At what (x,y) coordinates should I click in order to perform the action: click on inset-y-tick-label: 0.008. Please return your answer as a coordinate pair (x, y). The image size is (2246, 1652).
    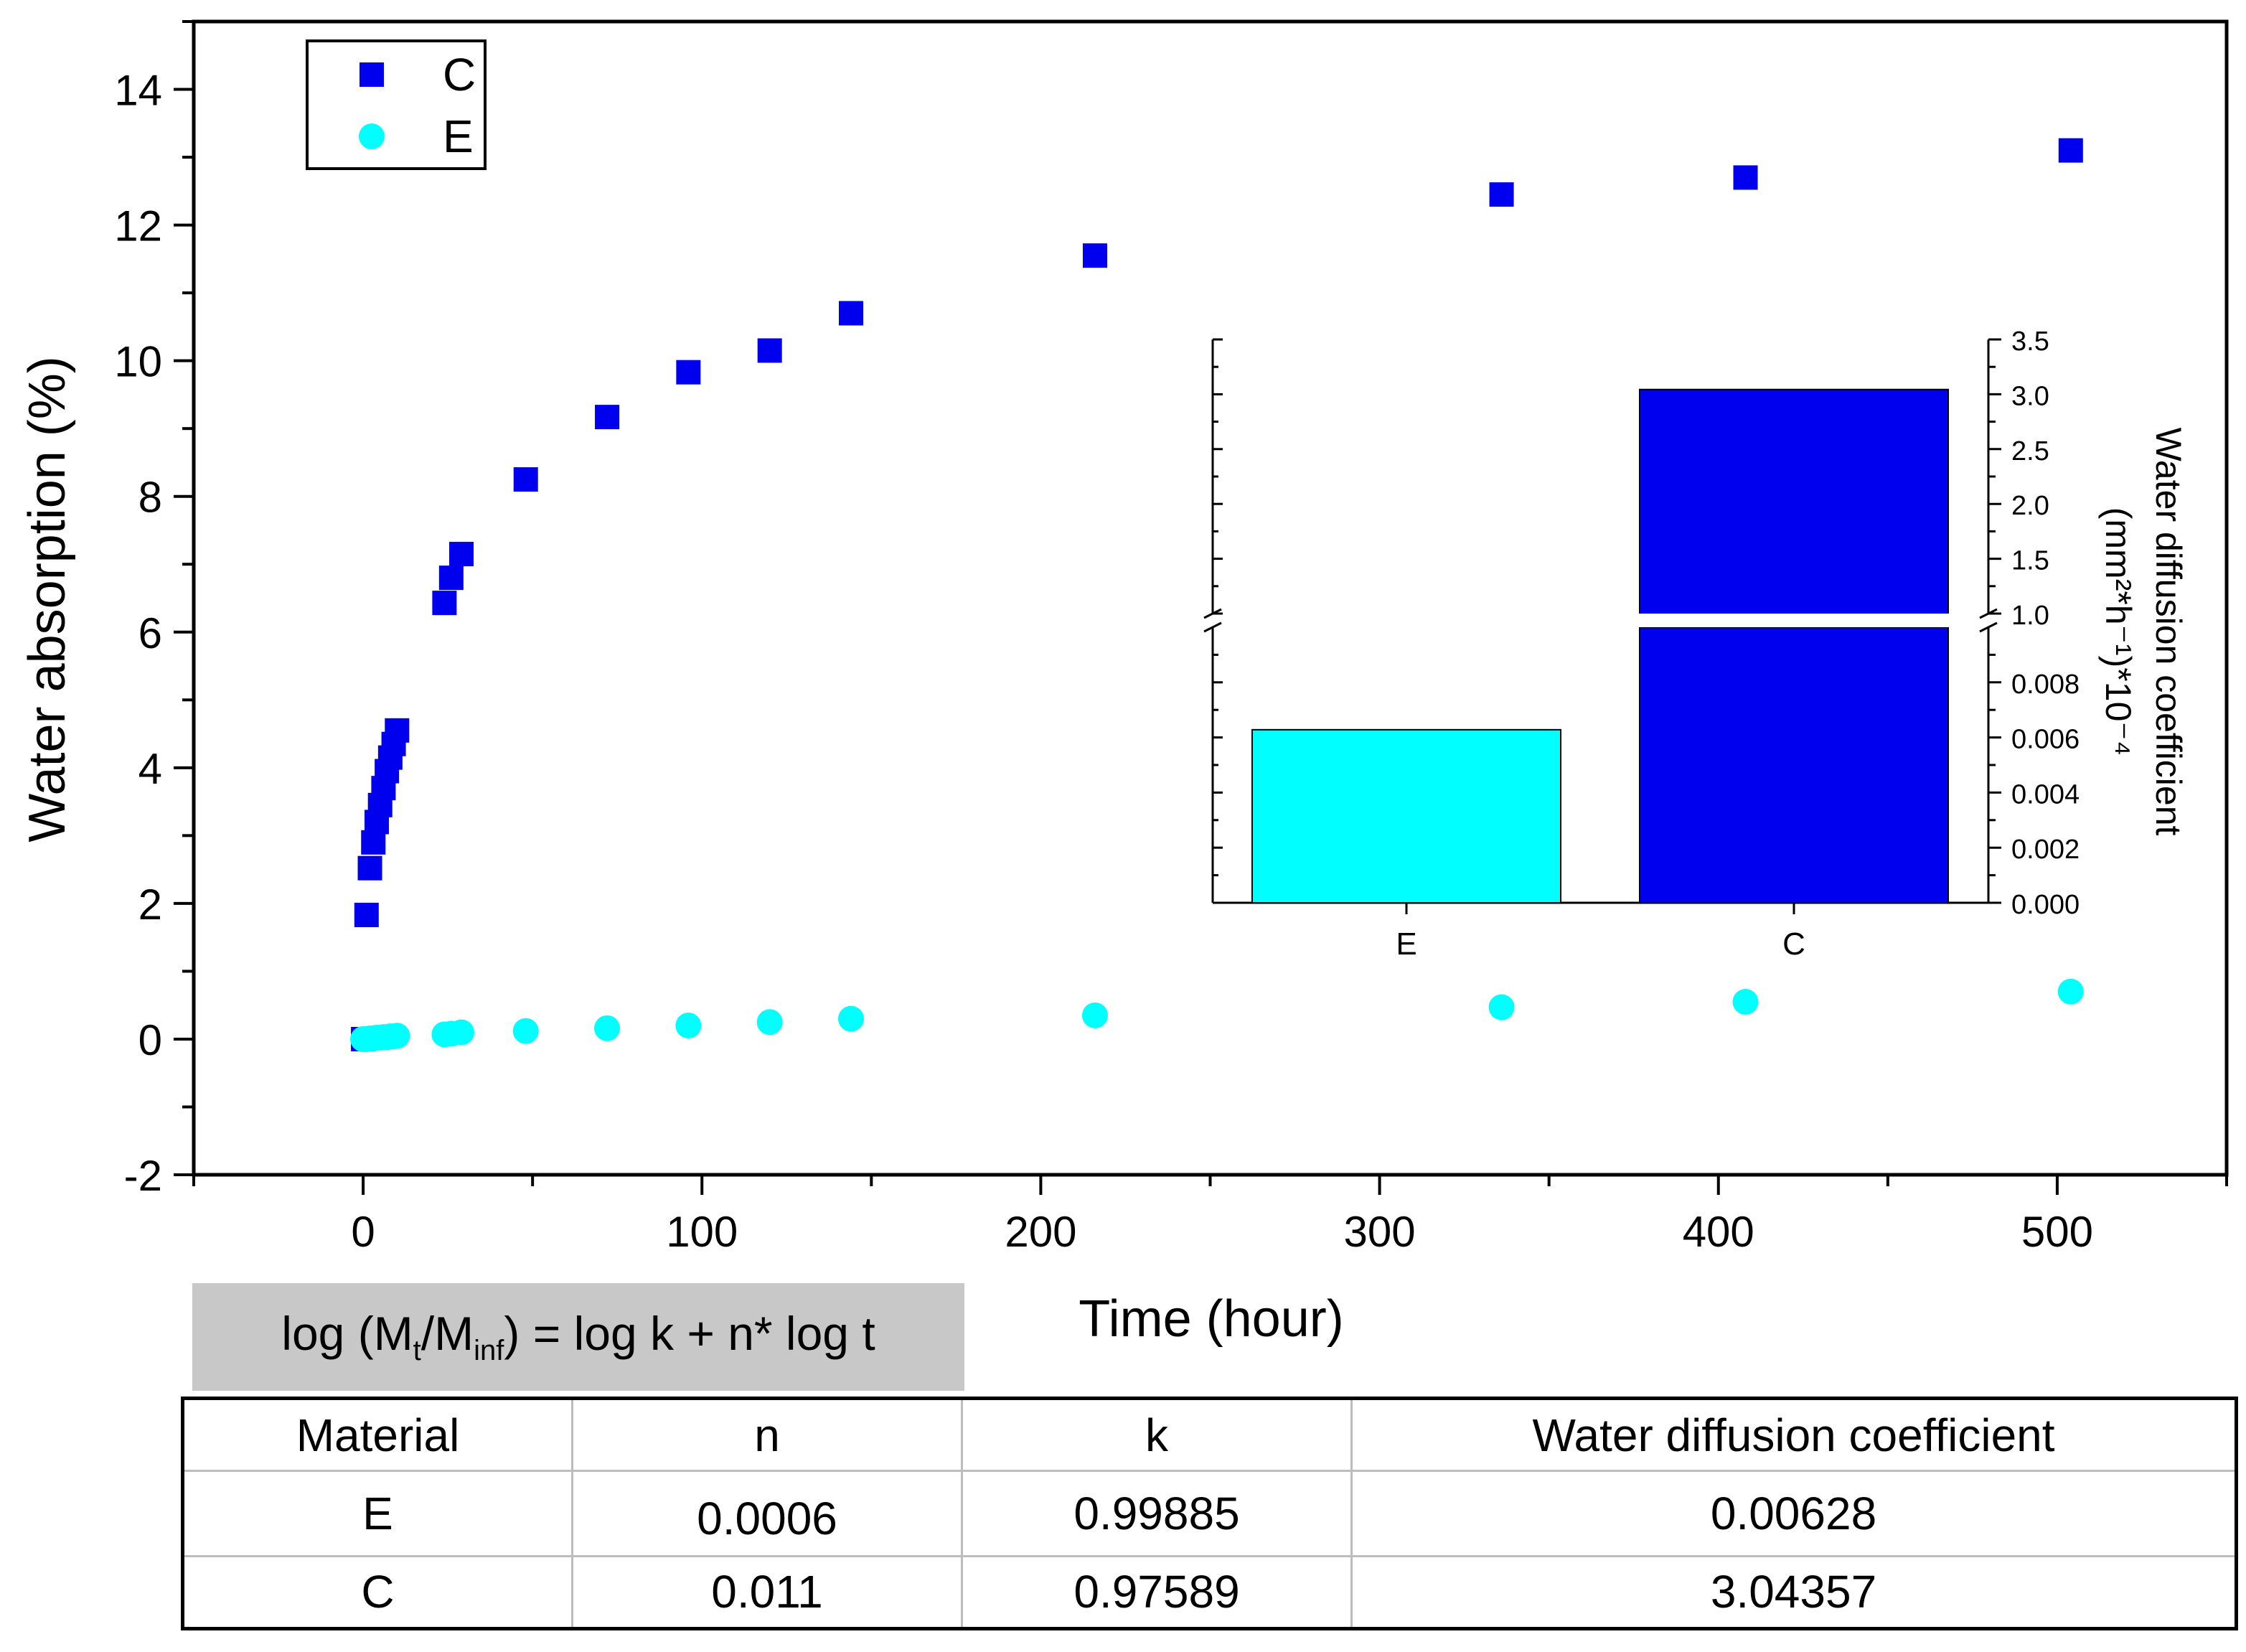
    Looking at the image, I should click on (2045, 685).